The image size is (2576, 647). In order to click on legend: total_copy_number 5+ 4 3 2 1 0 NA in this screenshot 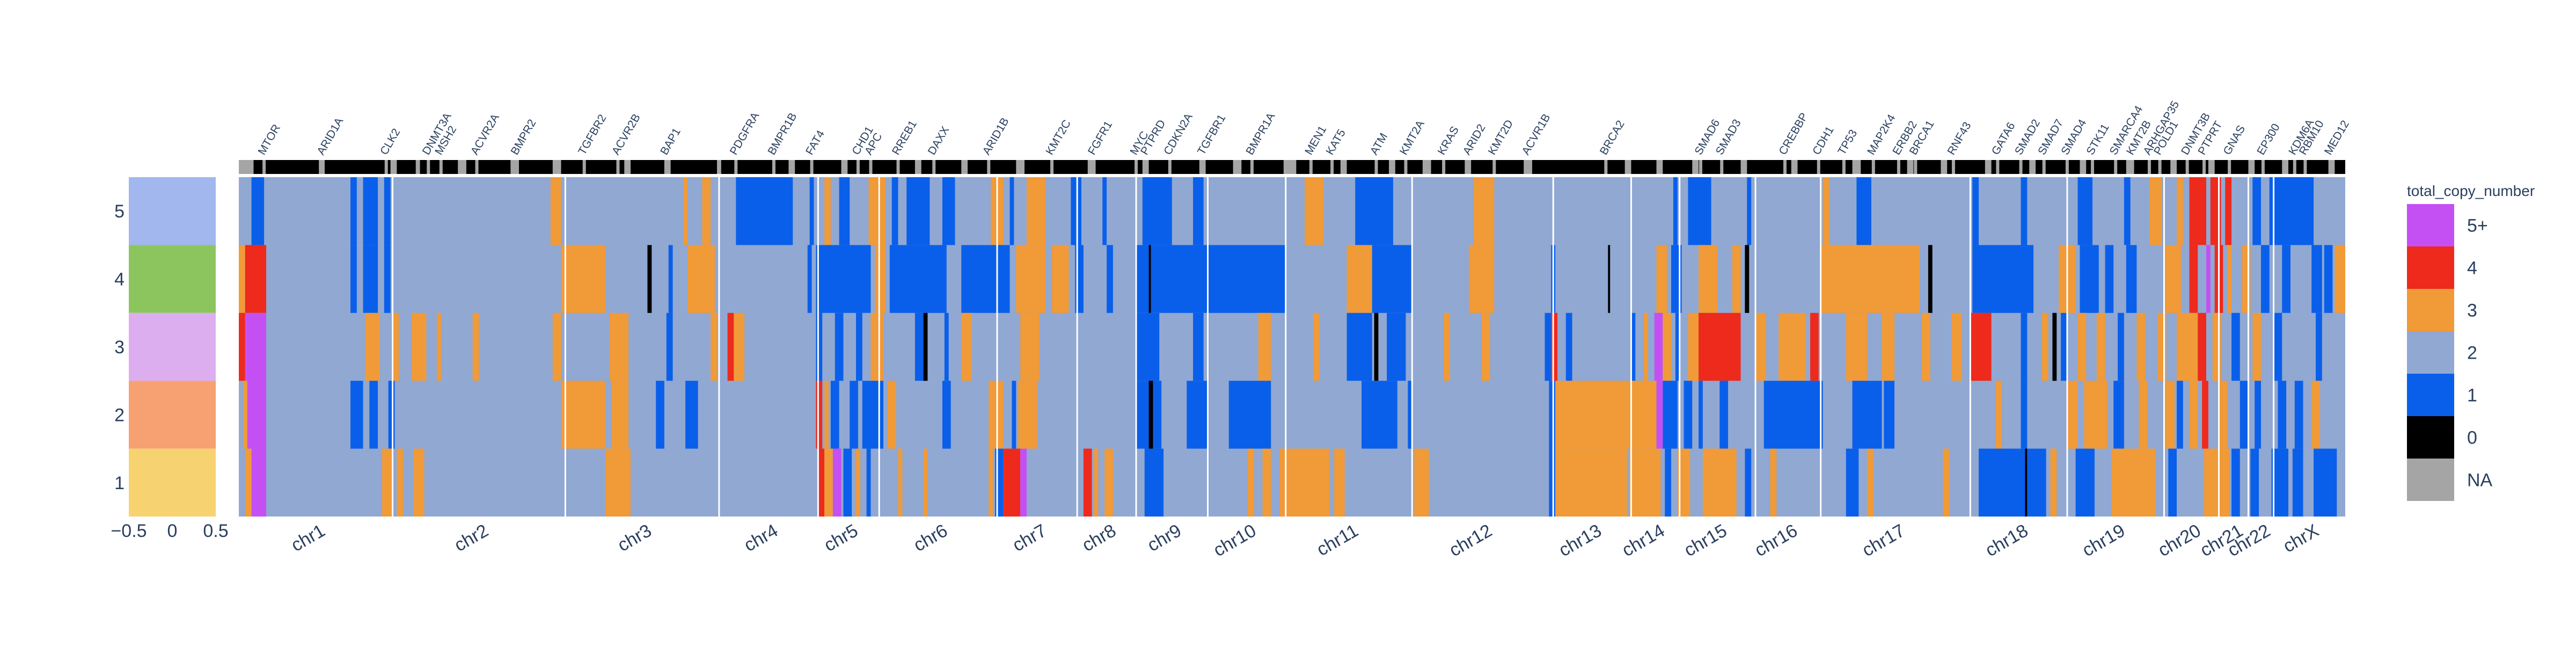, I will do `click(2471, 342)`.